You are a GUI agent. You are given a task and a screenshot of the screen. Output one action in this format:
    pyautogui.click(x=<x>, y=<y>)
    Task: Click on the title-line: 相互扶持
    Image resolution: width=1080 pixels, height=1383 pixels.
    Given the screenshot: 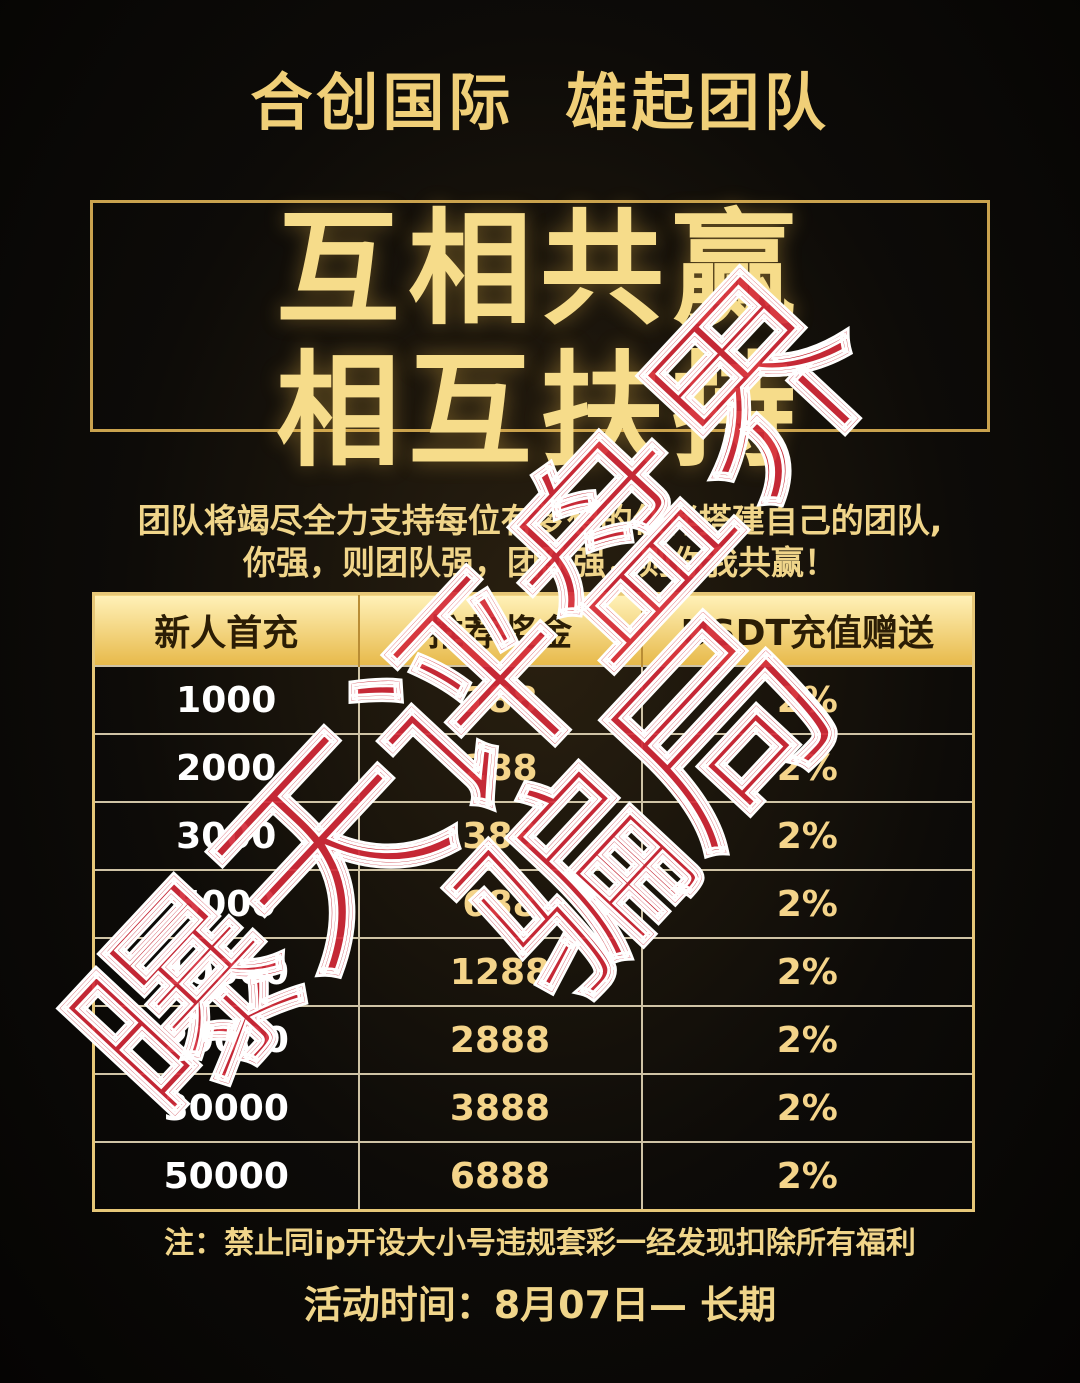 What is the action you would take?
    pyautogui.click(x=539, y=412)
    